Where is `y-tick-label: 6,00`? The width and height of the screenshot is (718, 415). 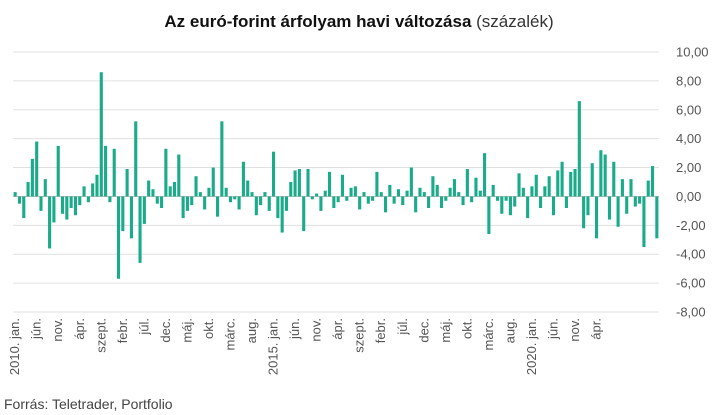
y-tick-label: 6,00 is located at coordinates (688, 109).